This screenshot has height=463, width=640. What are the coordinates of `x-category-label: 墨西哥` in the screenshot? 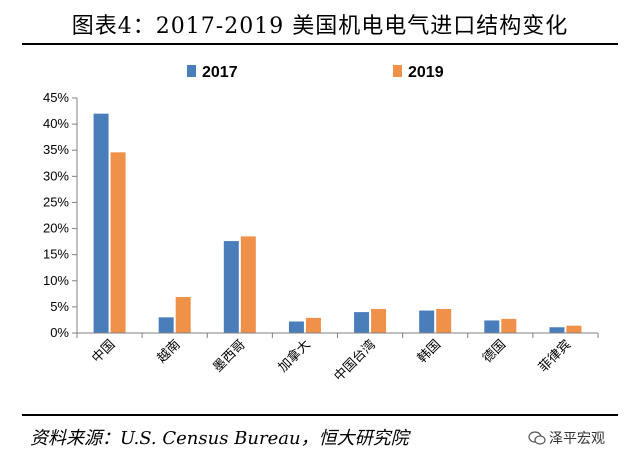 It's located at (229, 356).